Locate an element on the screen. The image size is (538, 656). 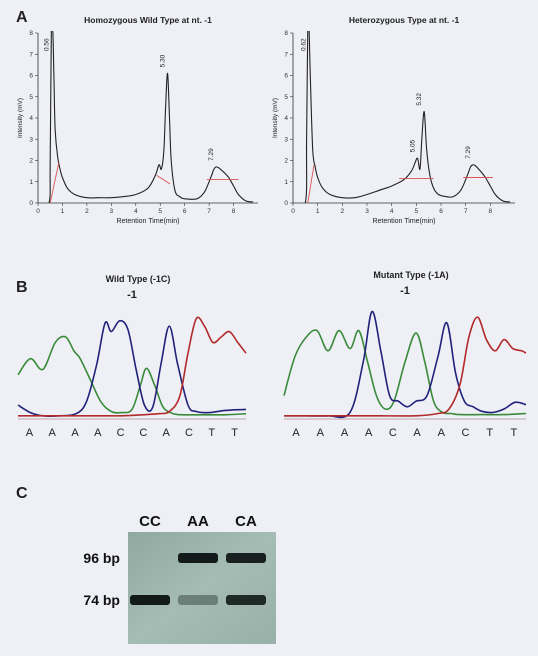
panel-b-label: B is located at coordinates (22, 287).